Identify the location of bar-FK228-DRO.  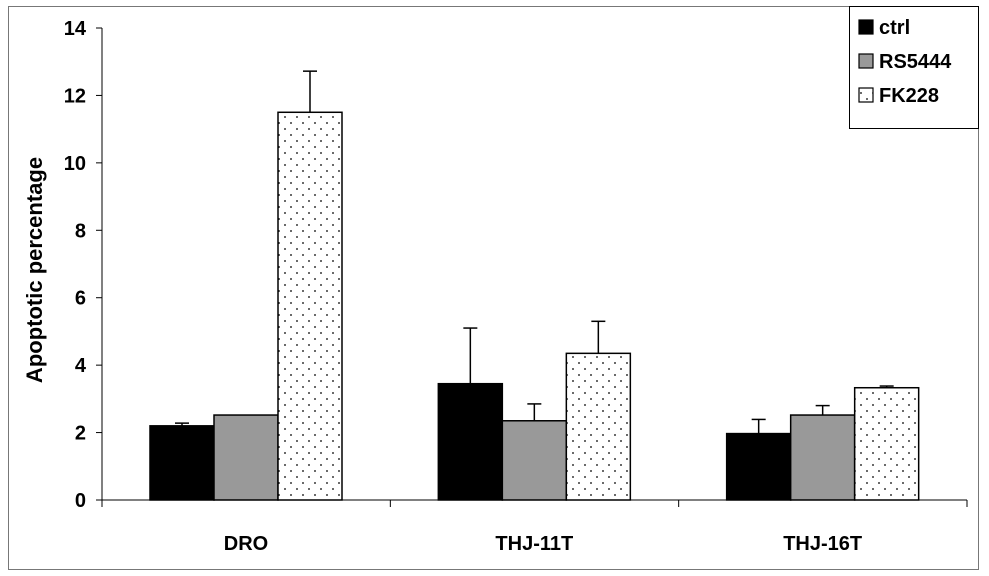
(310, 306).